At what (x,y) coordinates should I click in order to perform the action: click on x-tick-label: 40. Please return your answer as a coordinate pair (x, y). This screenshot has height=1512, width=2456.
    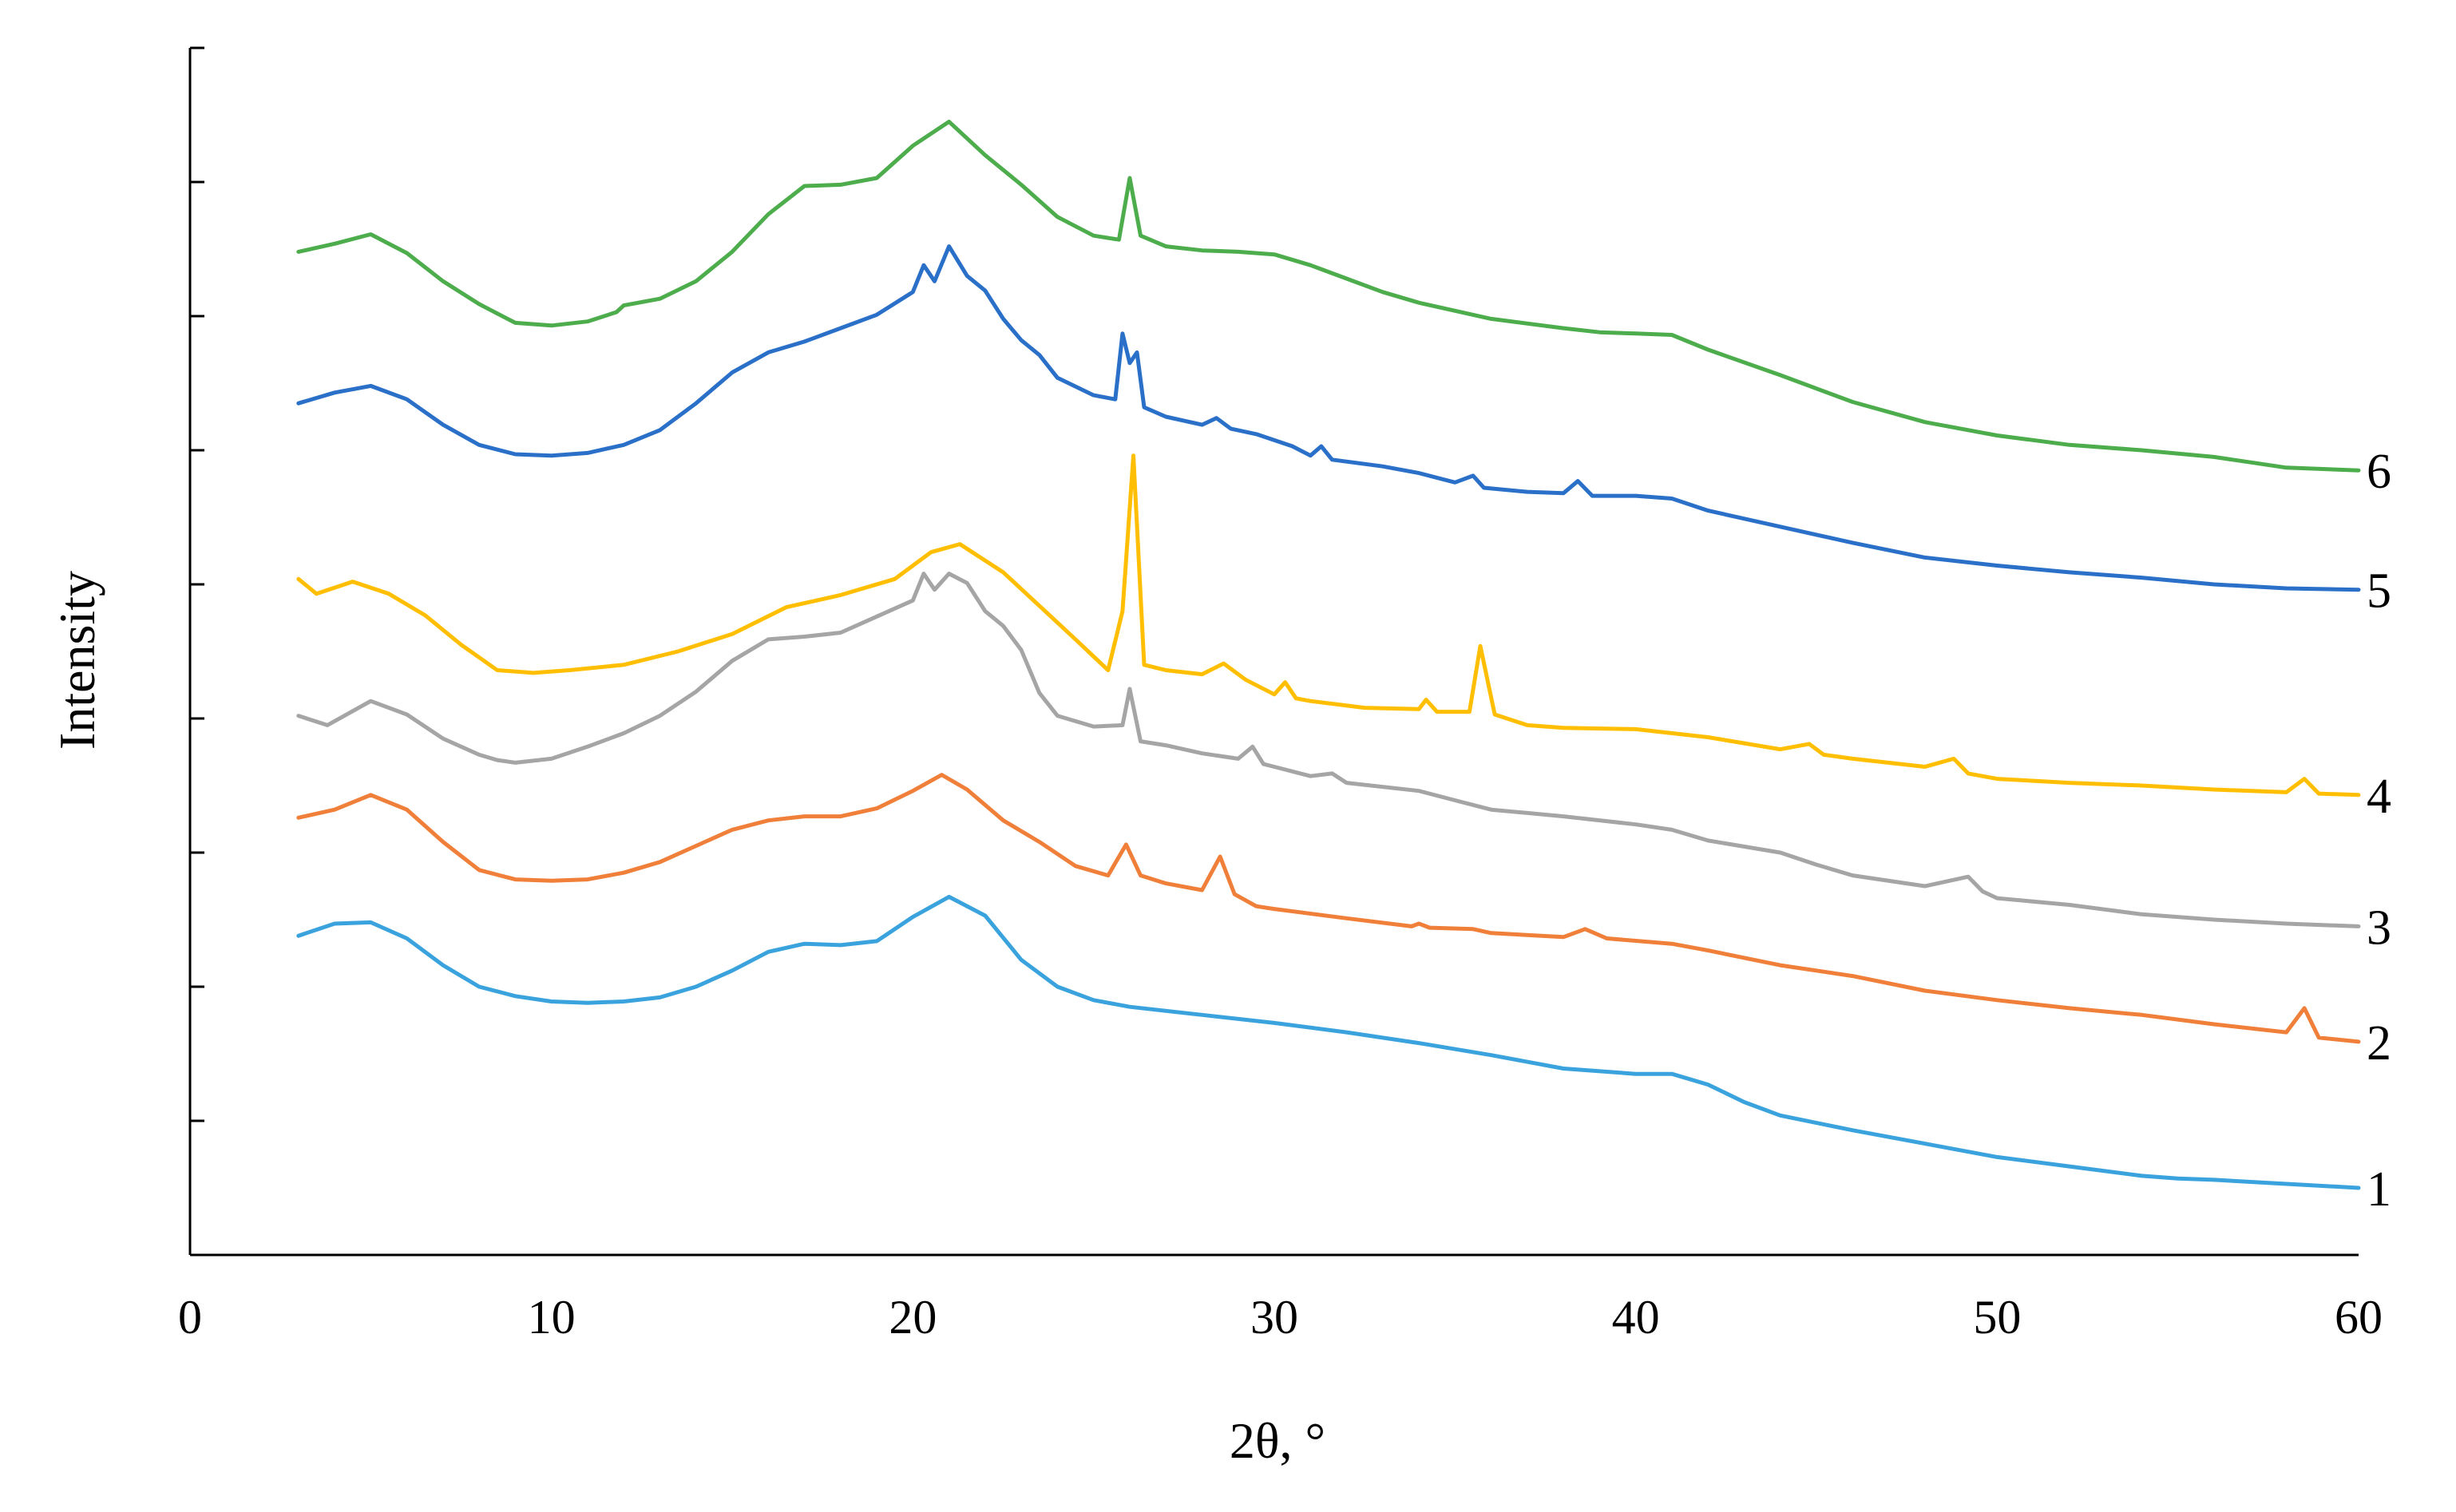
    Looking at the image, I should click on (1636, 1317).